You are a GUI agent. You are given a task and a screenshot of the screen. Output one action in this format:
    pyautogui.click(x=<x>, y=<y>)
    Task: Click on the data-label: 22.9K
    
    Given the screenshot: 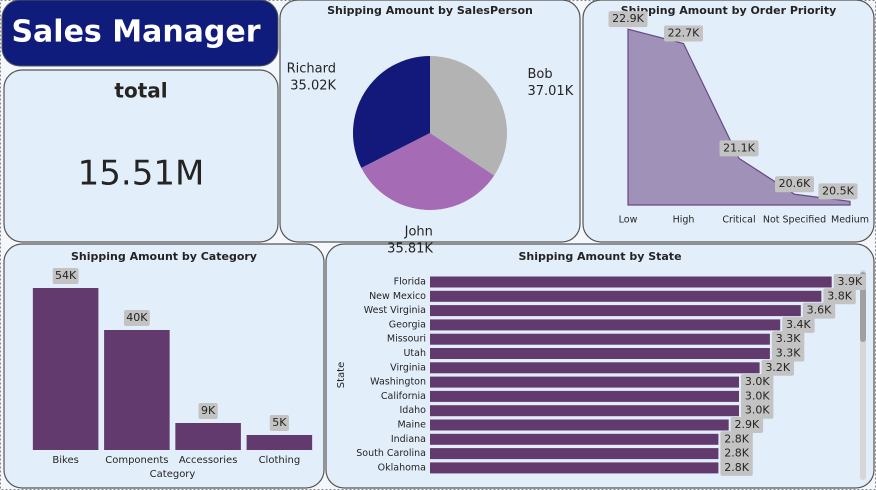 What is the action you would take?
    pyautogui.click(x=628, y=18)
    